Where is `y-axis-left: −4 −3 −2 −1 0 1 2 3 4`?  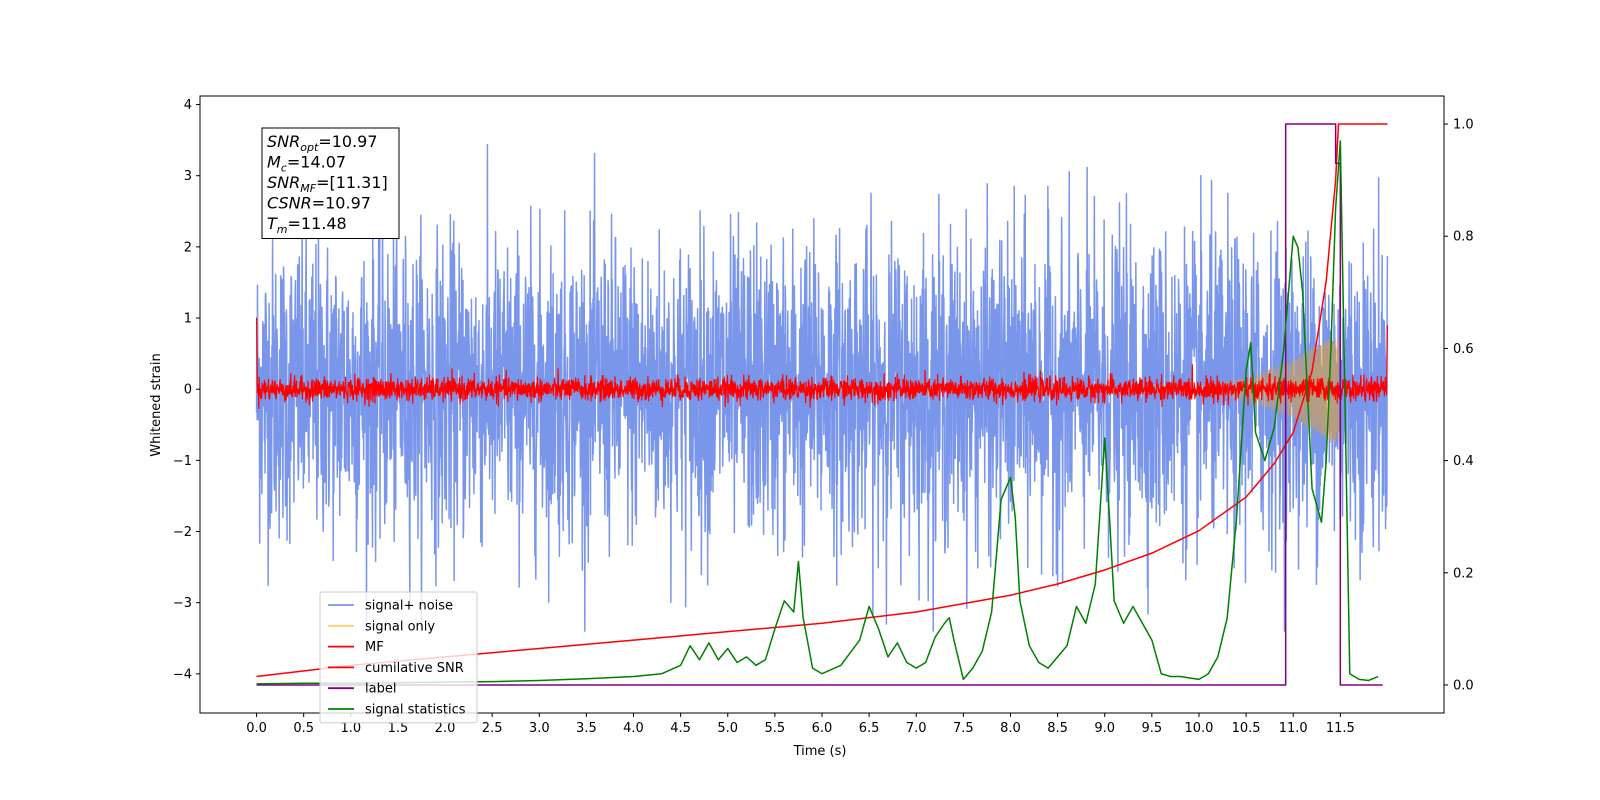 y-axis-left: −4 −3 −2 −1 0 1 2 3 4 is located at coordinates (186, 390).